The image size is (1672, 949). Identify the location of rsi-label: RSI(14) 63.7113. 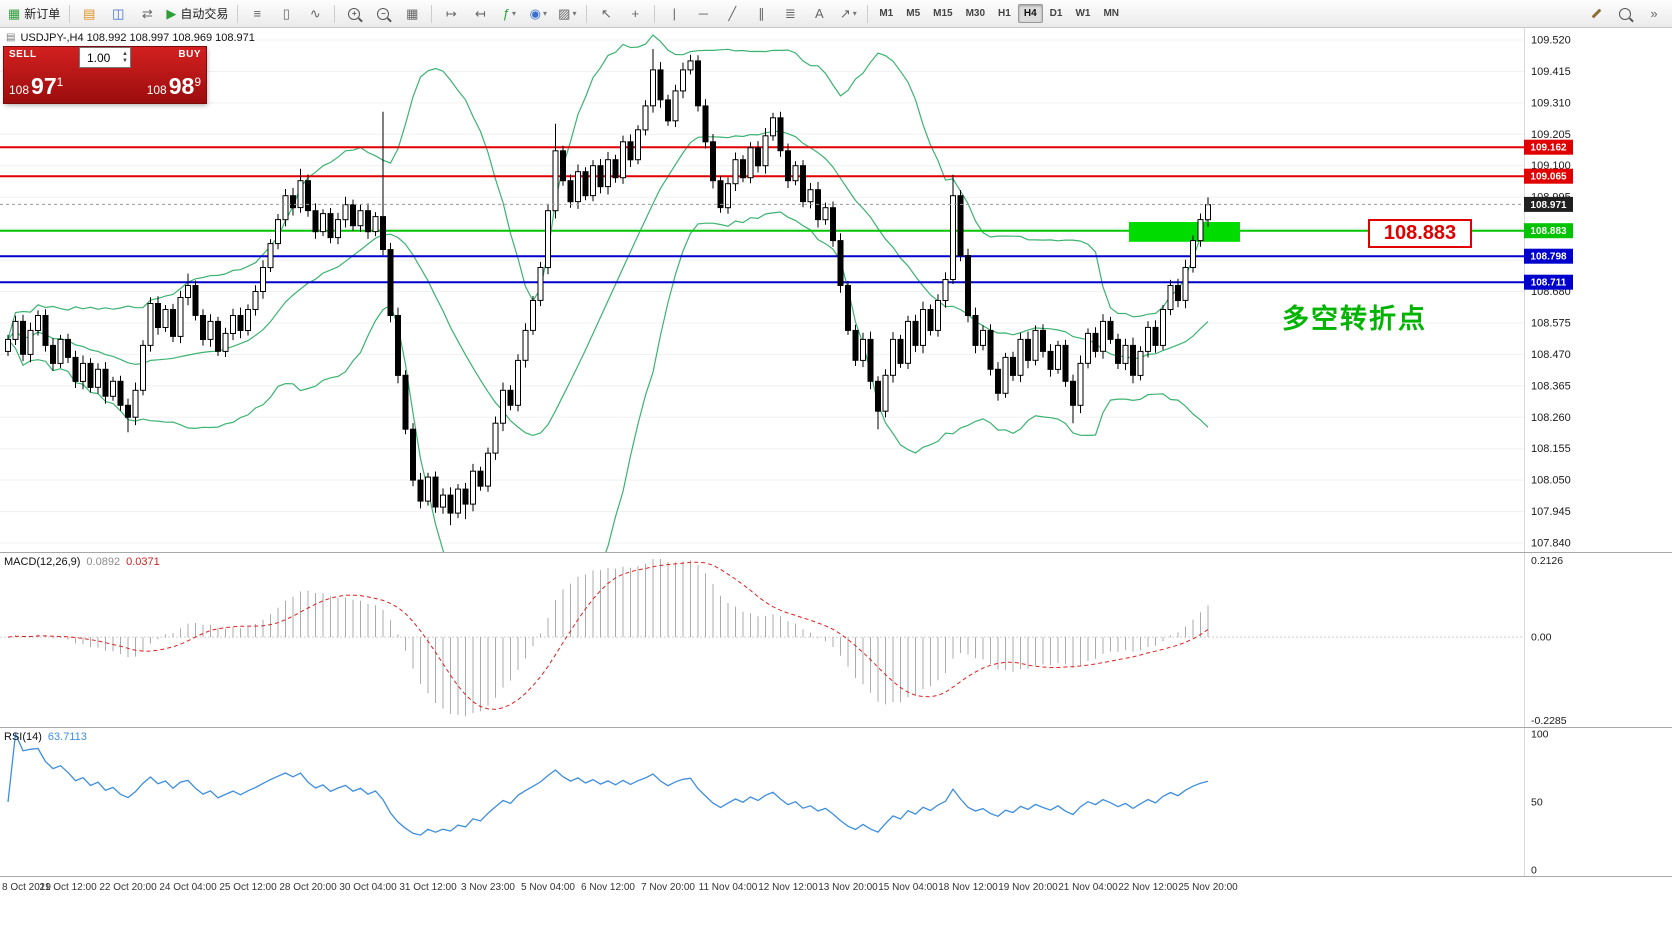
(45, 737).